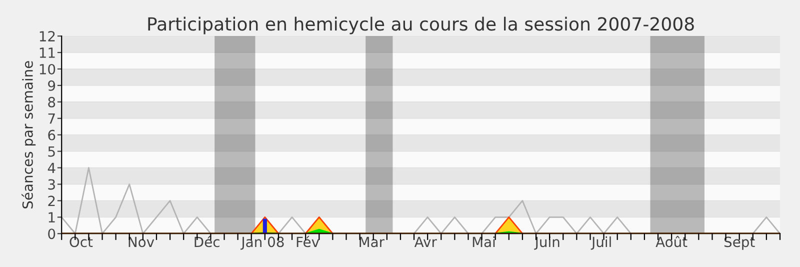 Image resolution: width=800 pixels, height=267 pixels. Describe the element at coordinates (81, 242) in the screenshot. I see `x-tick-label: Oct` at that location.